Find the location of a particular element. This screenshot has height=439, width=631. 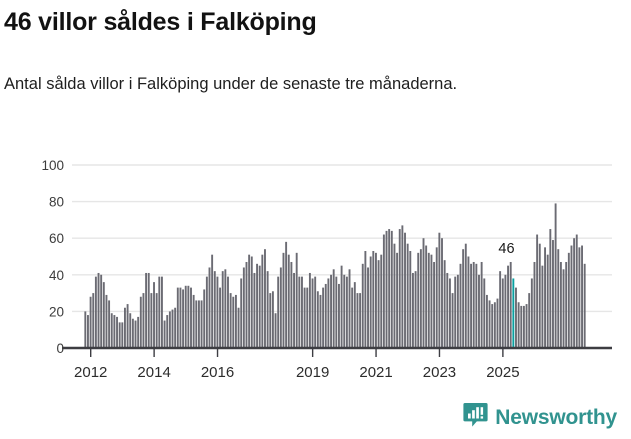

y-tick-label: 0 is located at coordinates (60, 348).